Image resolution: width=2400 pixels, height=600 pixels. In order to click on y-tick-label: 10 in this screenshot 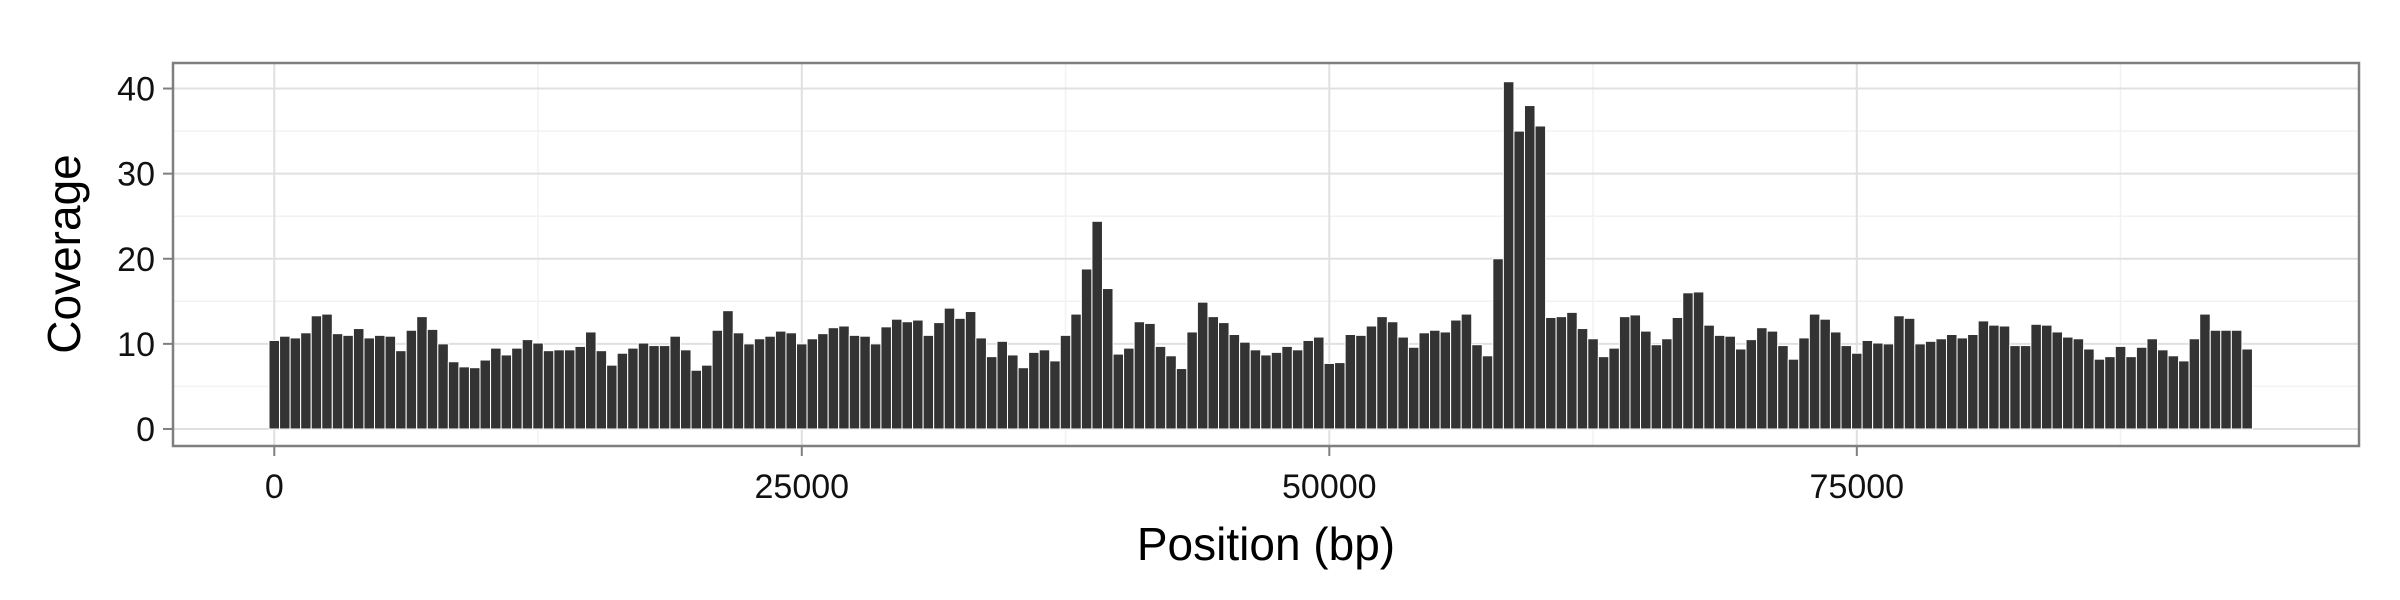, I will do `click(136, 345)`.